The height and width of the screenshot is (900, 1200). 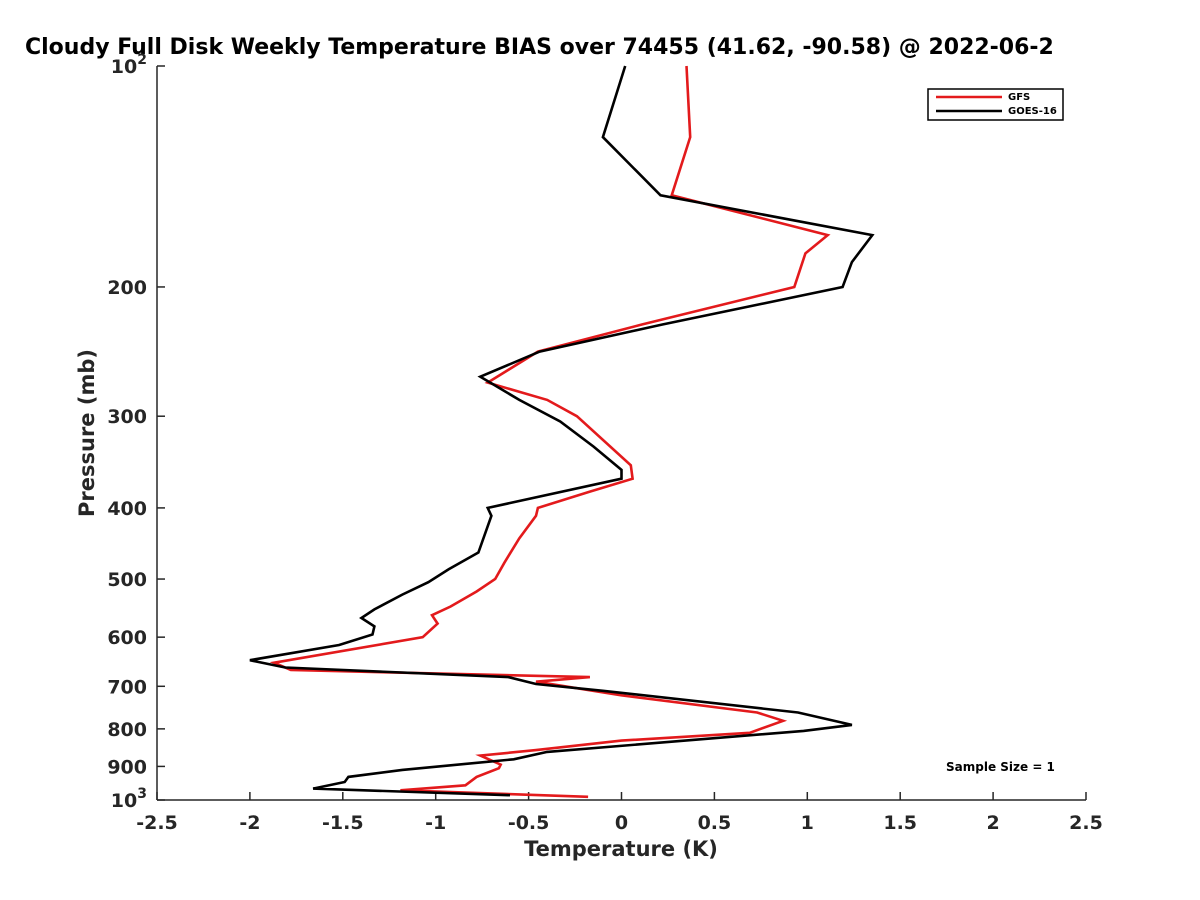 I want to click on x-tick-label: 0, so click(x=621, y=823).